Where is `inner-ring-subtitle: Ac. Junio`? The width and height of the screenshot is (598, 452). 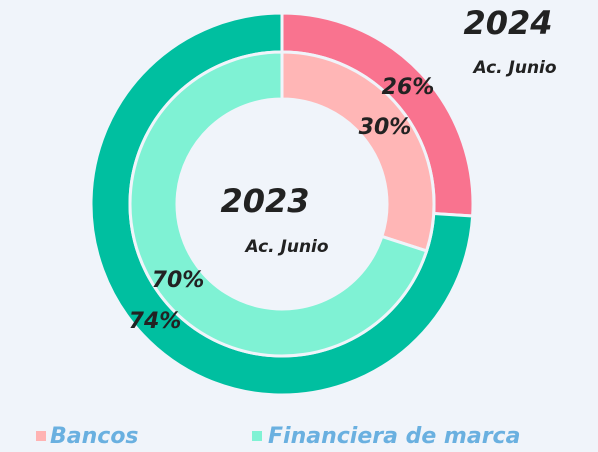
inner-ring-subtitle: Ac. Junio is located at coordinates (285, 247).